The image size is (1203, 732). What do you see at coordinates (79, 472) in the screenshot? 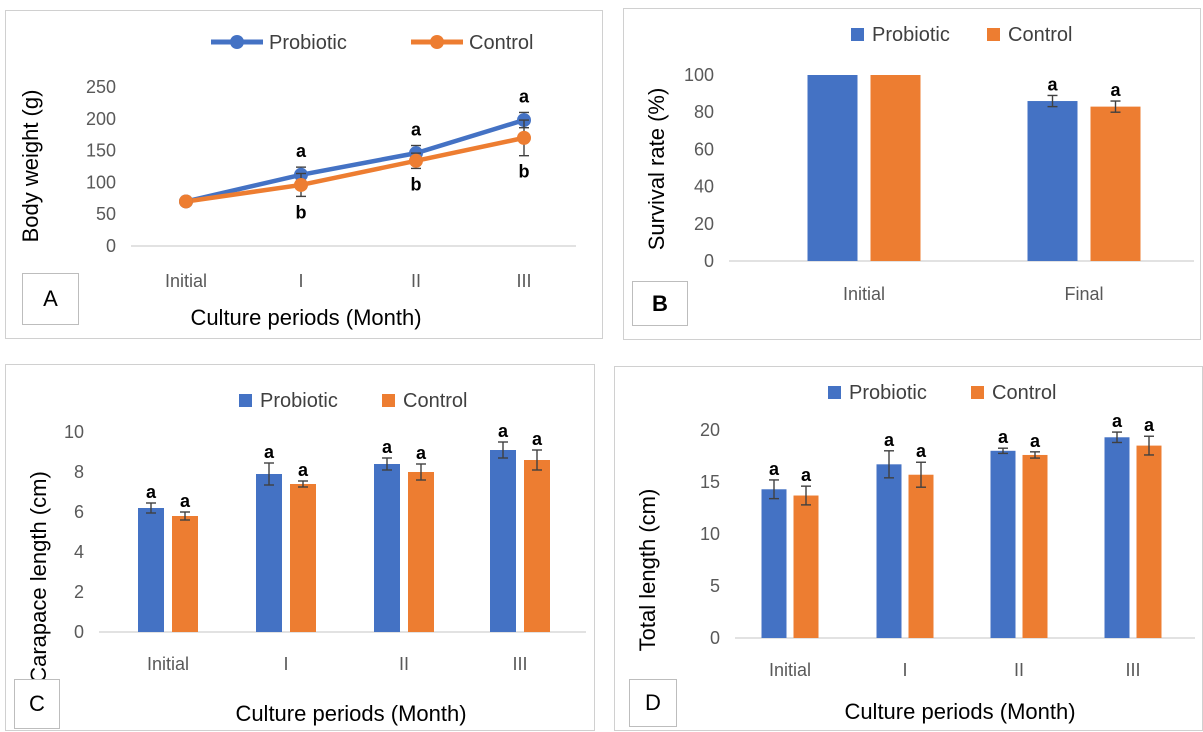
I see `y-tick-label: 8` at bounding box center [79, 472].